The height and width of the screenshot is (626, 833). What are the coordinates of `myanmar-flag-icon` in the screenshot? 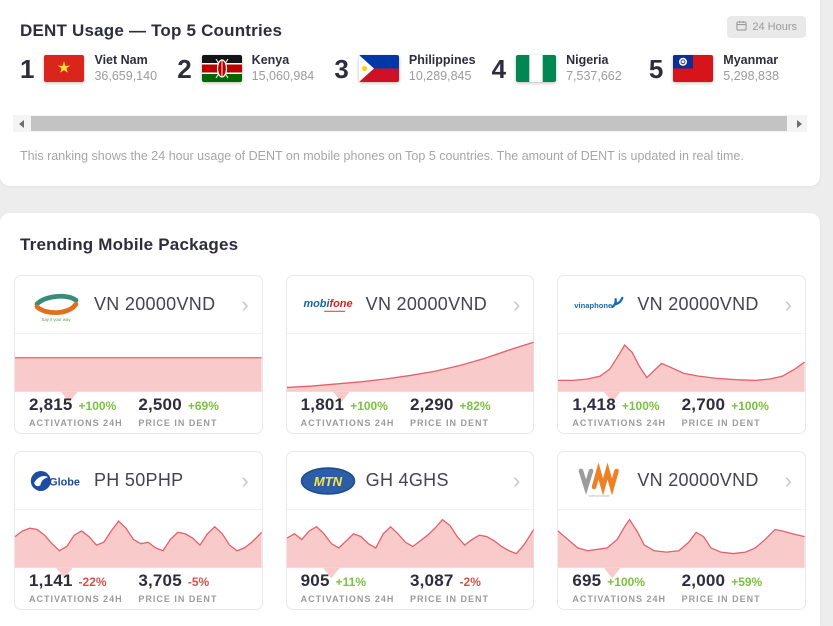 It's located at (693, 69).